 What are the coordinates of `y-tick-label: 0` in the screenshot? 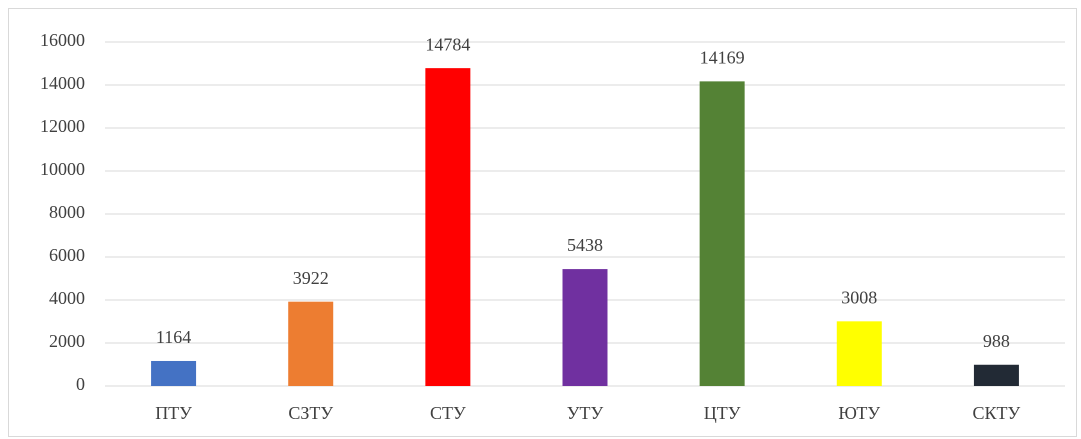 It's located at (80, 384).